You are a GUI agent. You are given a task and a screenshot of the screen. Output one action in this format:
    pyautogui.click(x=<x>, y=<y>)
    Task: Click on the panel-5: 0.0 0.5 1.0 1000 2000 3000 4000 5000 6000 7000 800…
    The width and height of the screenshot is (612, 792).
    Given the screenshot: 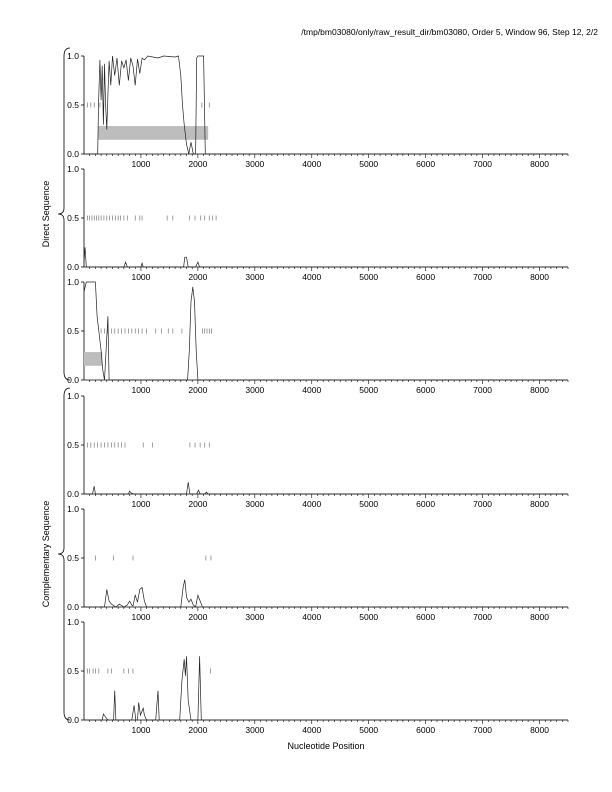 What is the action you would take?
    pyautogui.click(x=318, y=563)
    